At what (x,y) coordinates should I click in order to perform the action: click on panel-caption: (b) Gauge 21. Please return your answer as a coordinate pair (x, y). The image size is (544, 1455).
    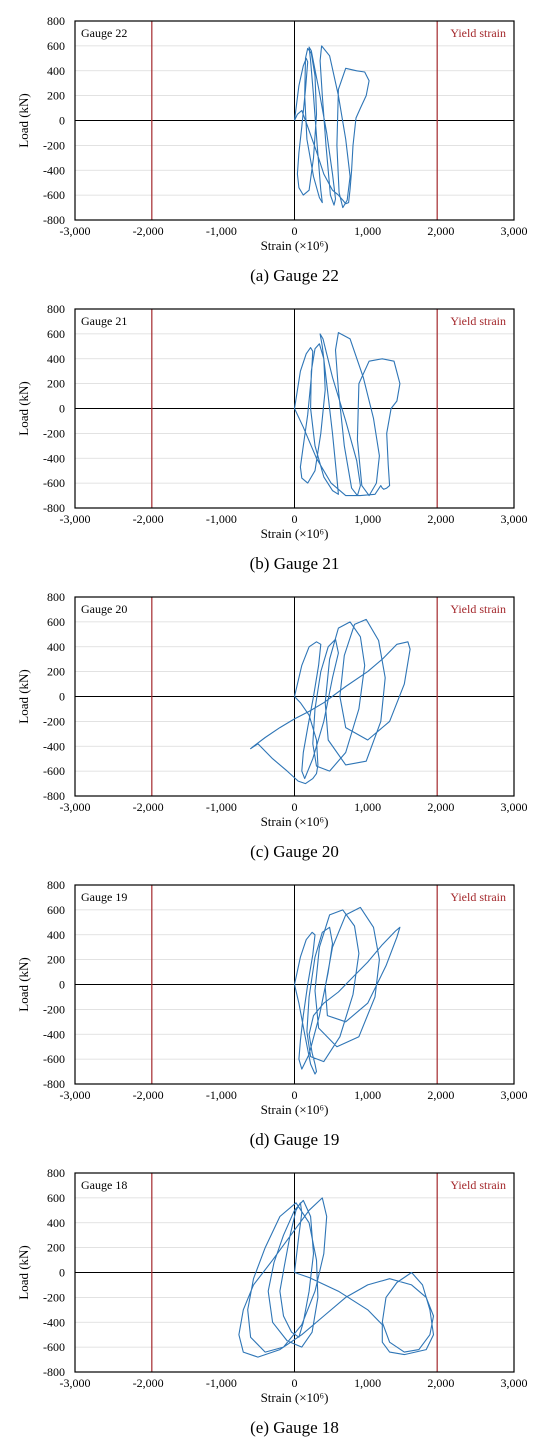
    Looking at the image, I should click on (295, 563).